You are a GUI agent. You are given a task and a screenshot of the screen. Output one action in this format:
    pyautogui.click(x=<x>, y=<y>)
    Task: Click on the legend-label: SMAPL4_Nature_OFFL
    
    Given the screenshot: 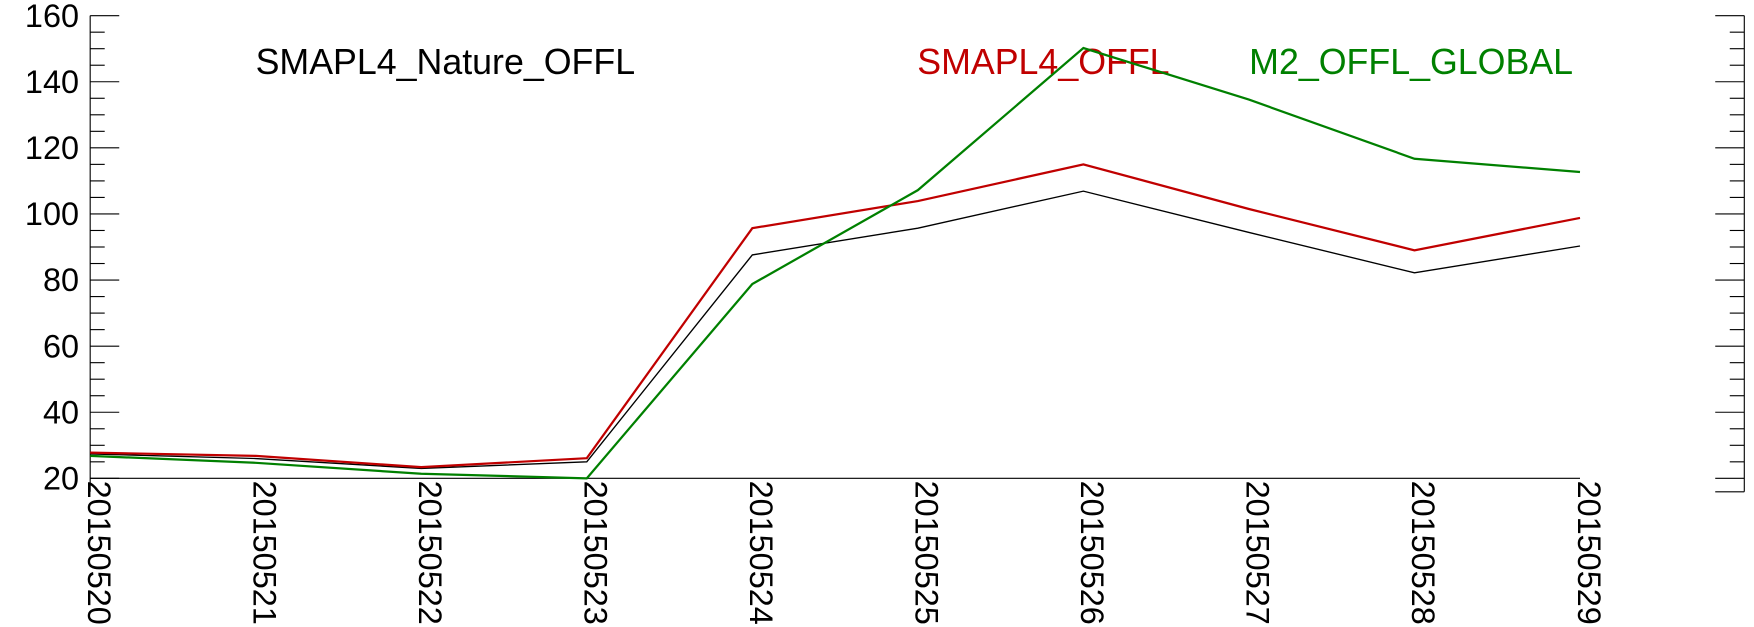 What is the action you would take?
    pyautogui.click(x=446, y=62)
    